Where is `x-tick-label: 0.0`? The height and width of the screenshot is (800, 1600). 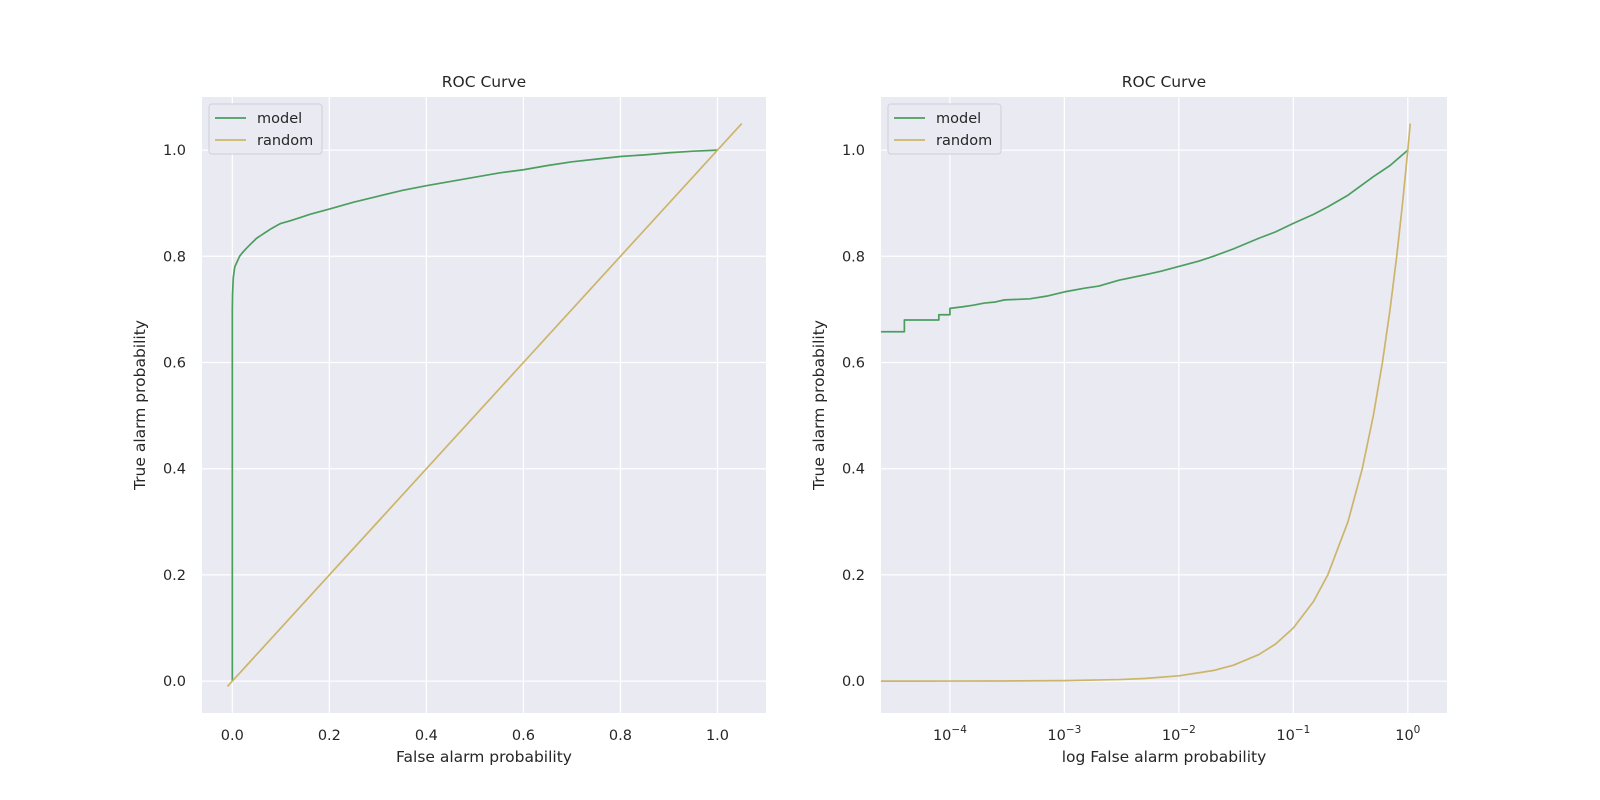
x-tick-label: 0.0 is located at coordinates (232, 736).